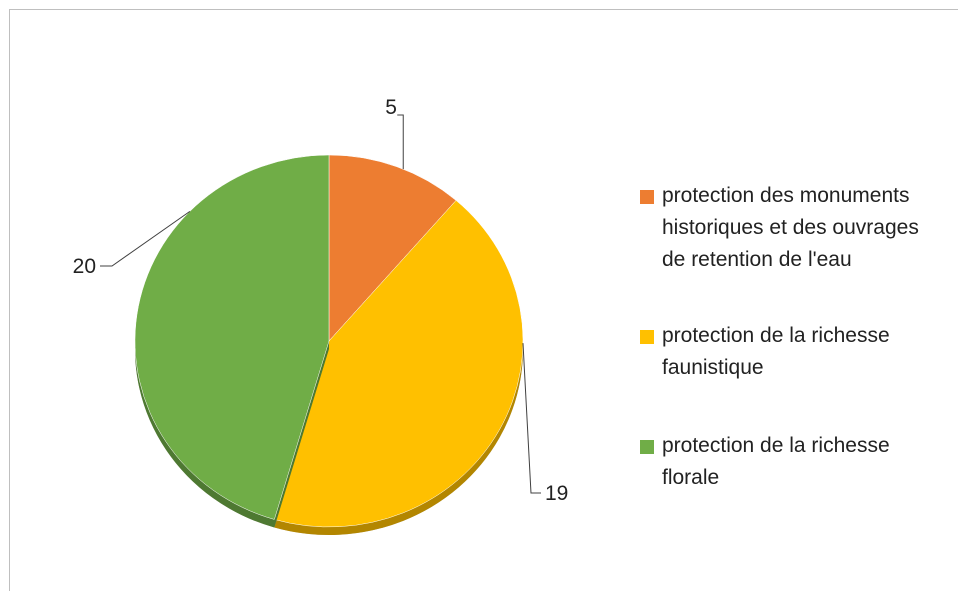  Describe the element at coordinates (776, 351) in the screenshot. I see `legend-label-faunistique: protection de la richesse faunistique` at that location.